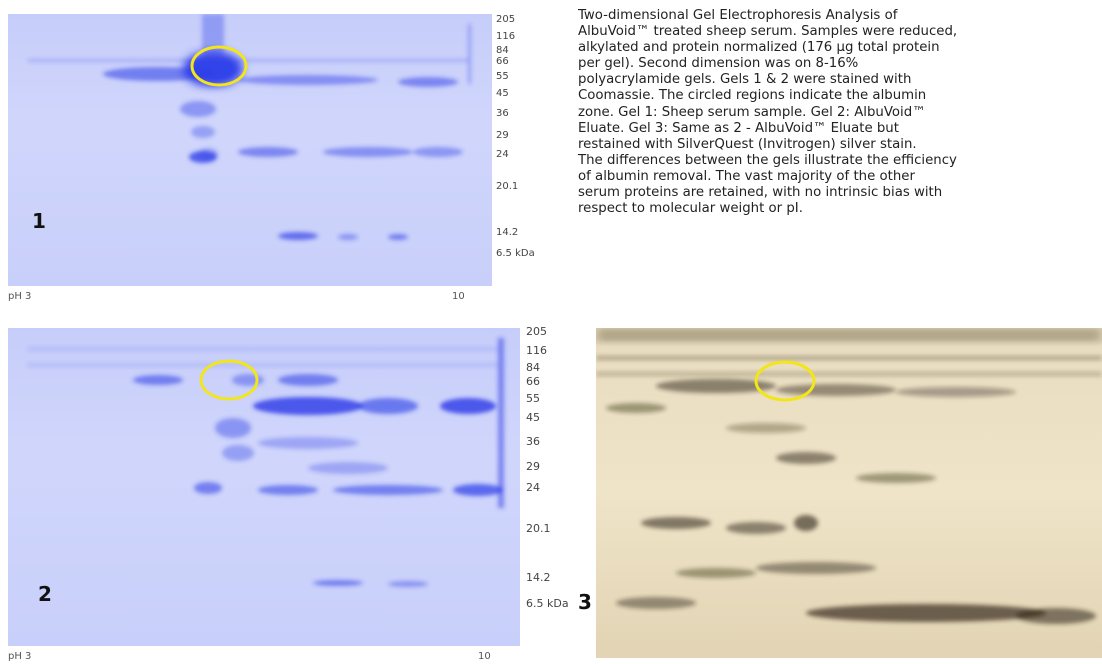 The image size is (1102, 664). What do you see at coordinates (502, 93) in the screenshot?
I see `gel-1-marker: 45` at bounding box center [502, 93].